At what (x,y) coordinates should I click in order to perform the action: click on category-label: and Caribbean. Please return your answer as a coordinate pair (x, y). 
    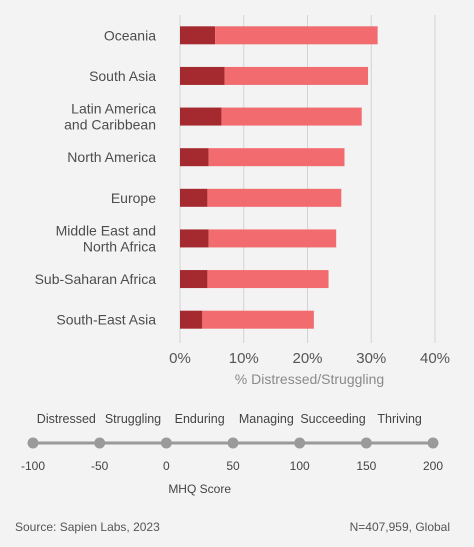
    Looking at the image, I should click on (110, 125).